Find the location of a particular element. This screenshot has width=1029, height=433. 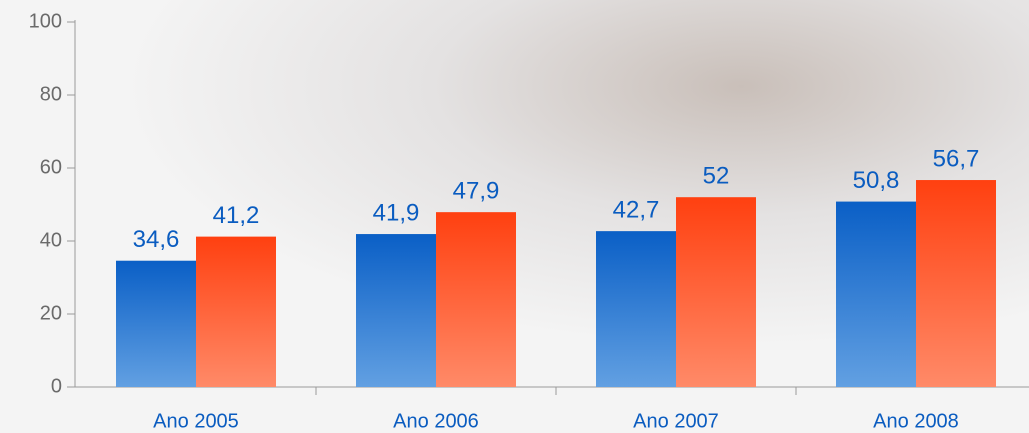

value-label: 41,9 is located at coordinates (396, 212).